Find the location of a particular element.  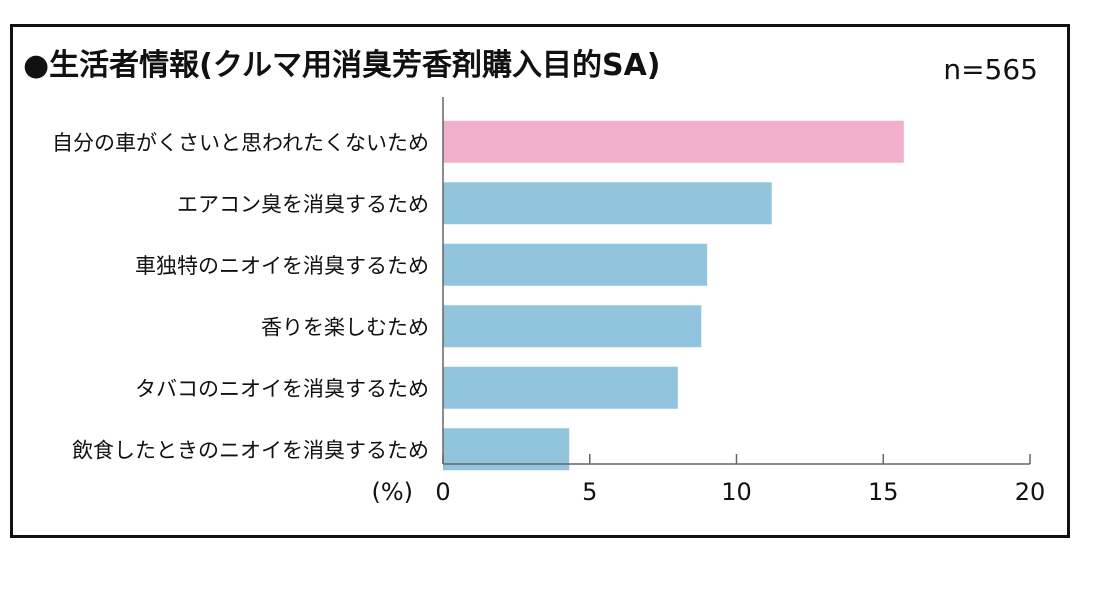

x-tick-label-20: 20 is located at coordinates (1030, 492).